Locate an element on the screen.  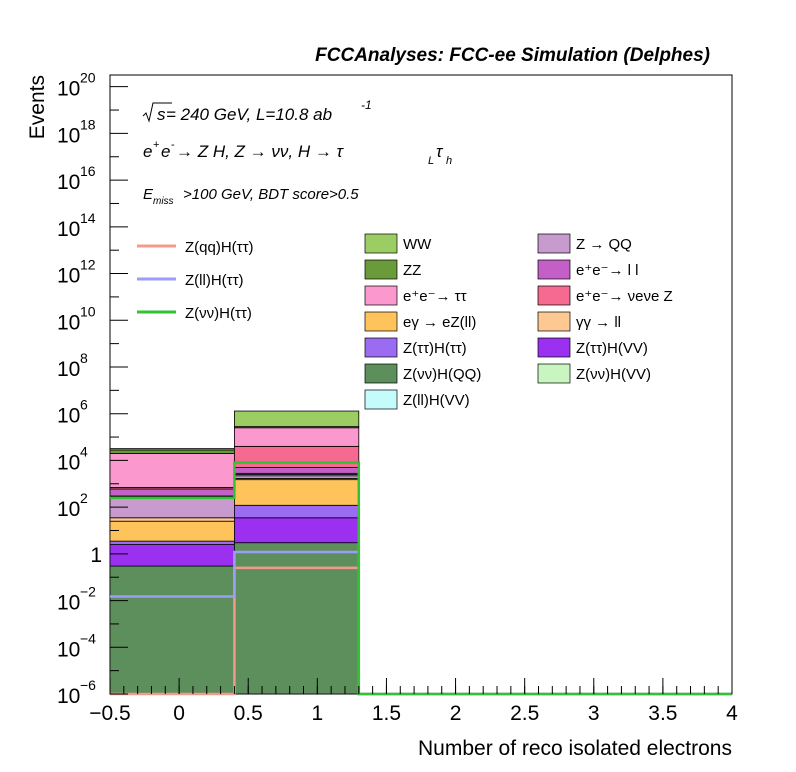
legend-signal-label: Z(qq)H(ττ) is located at coordinates (219, 247).